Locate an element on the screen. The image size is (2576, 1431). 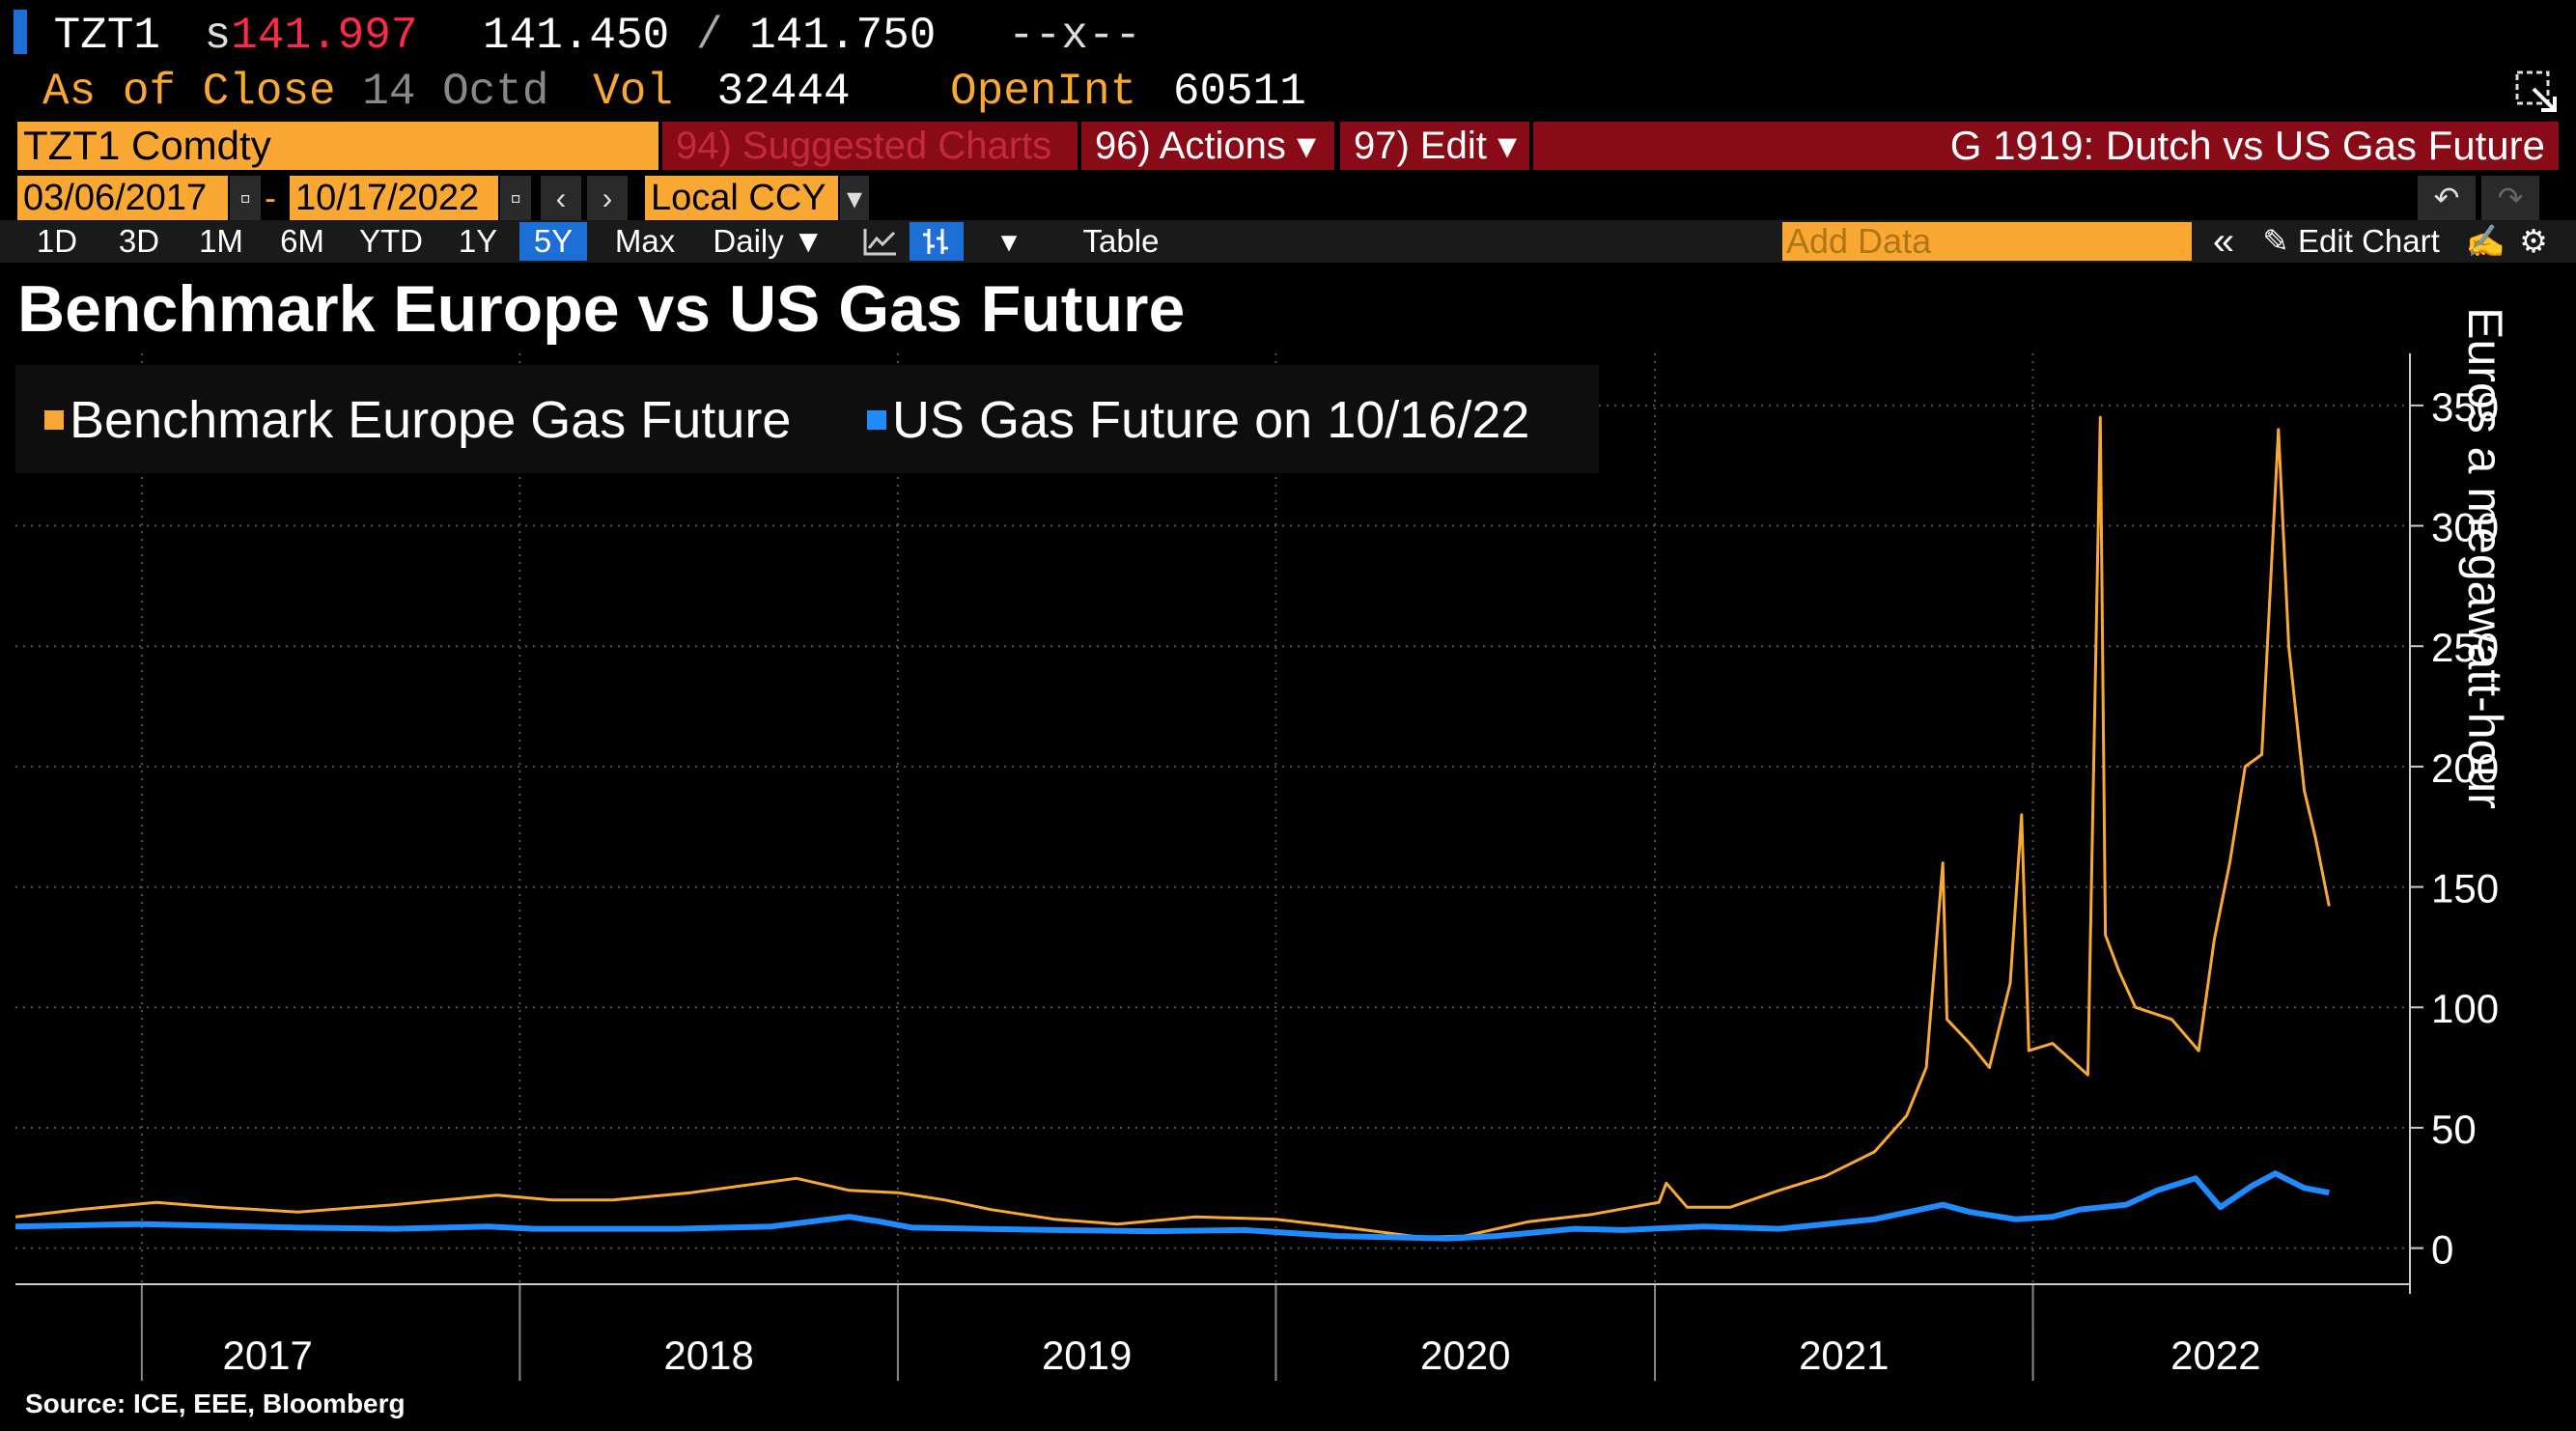
y-tick-label: 150 is located at coordinates (2465, 889).